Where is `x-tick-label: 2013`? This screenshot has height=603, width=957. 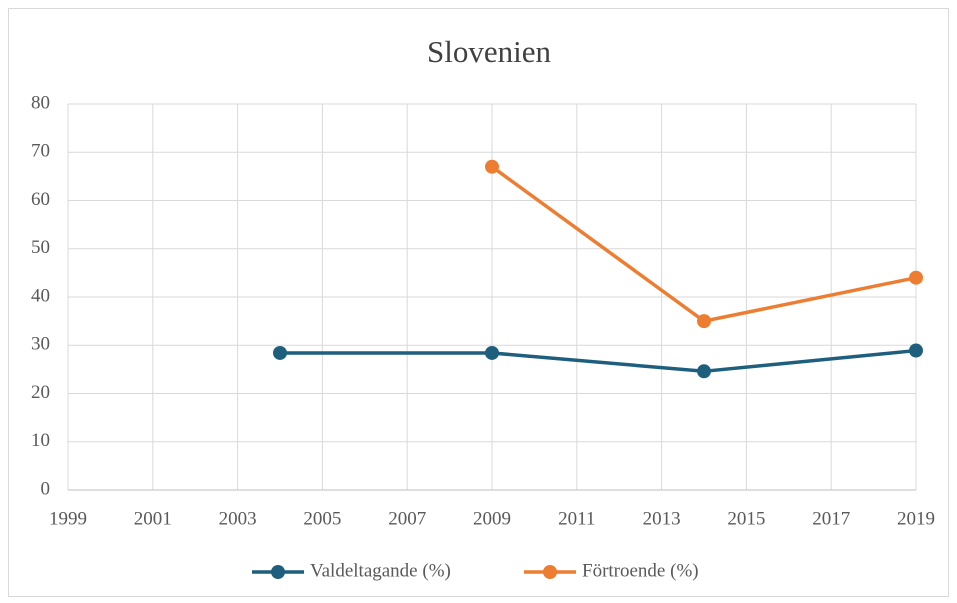
x-tick-label: 2013 is located at coordinates (662, 518).